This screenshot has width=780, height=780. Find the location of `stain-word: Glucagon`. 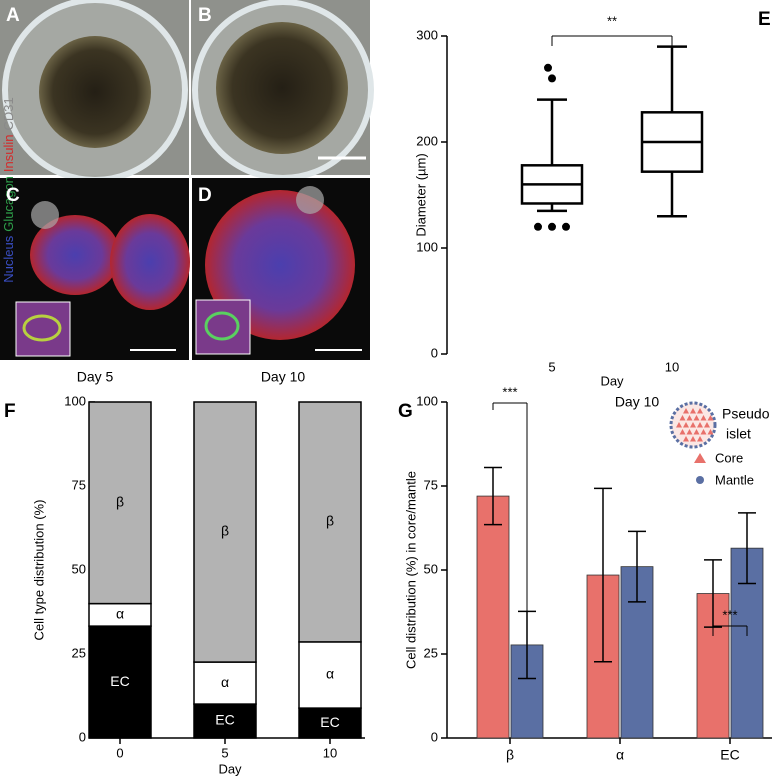

stain-word: Glucagon is located at coordinates (8, 204).